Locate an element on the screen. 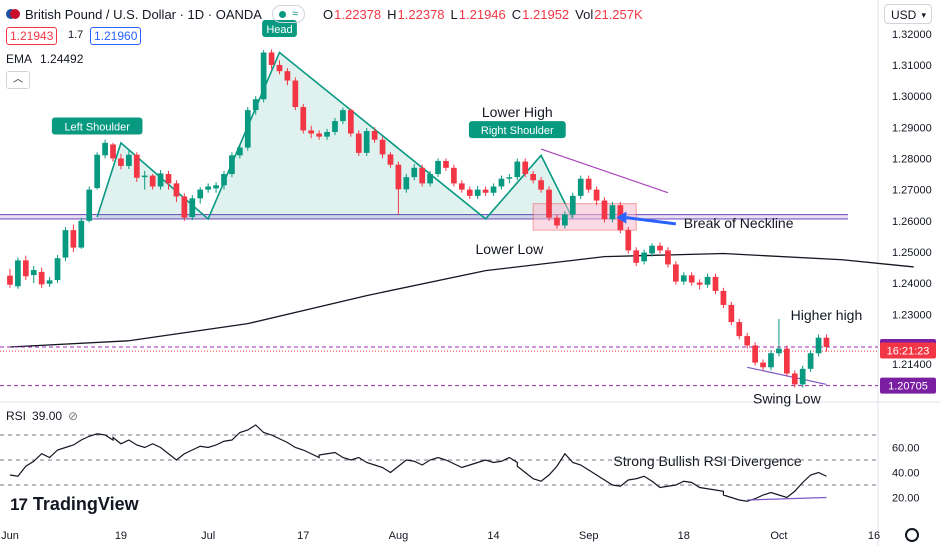 The width and height of the screenshot is (940, 551). time-axis-label: 14 is located at coordinates (493, 536).